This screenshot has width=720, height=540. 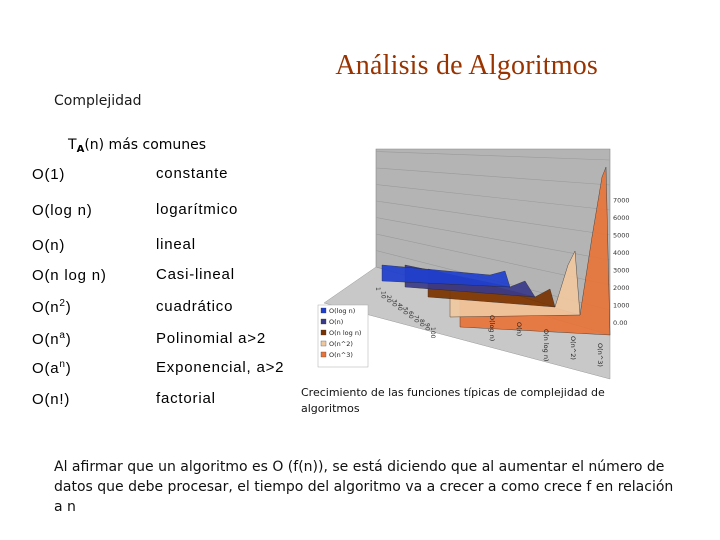 I want to click on series-axis-label: O(n log n), so click(x=546, y=345).